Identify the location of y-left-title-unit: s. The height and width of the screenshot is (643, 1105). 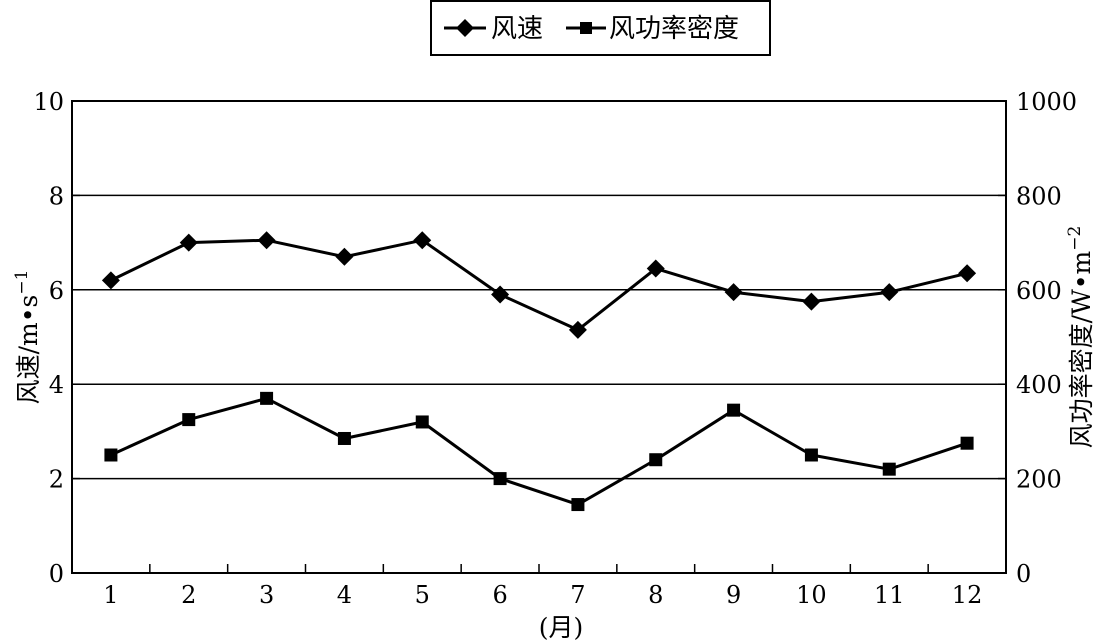
(28, 301).